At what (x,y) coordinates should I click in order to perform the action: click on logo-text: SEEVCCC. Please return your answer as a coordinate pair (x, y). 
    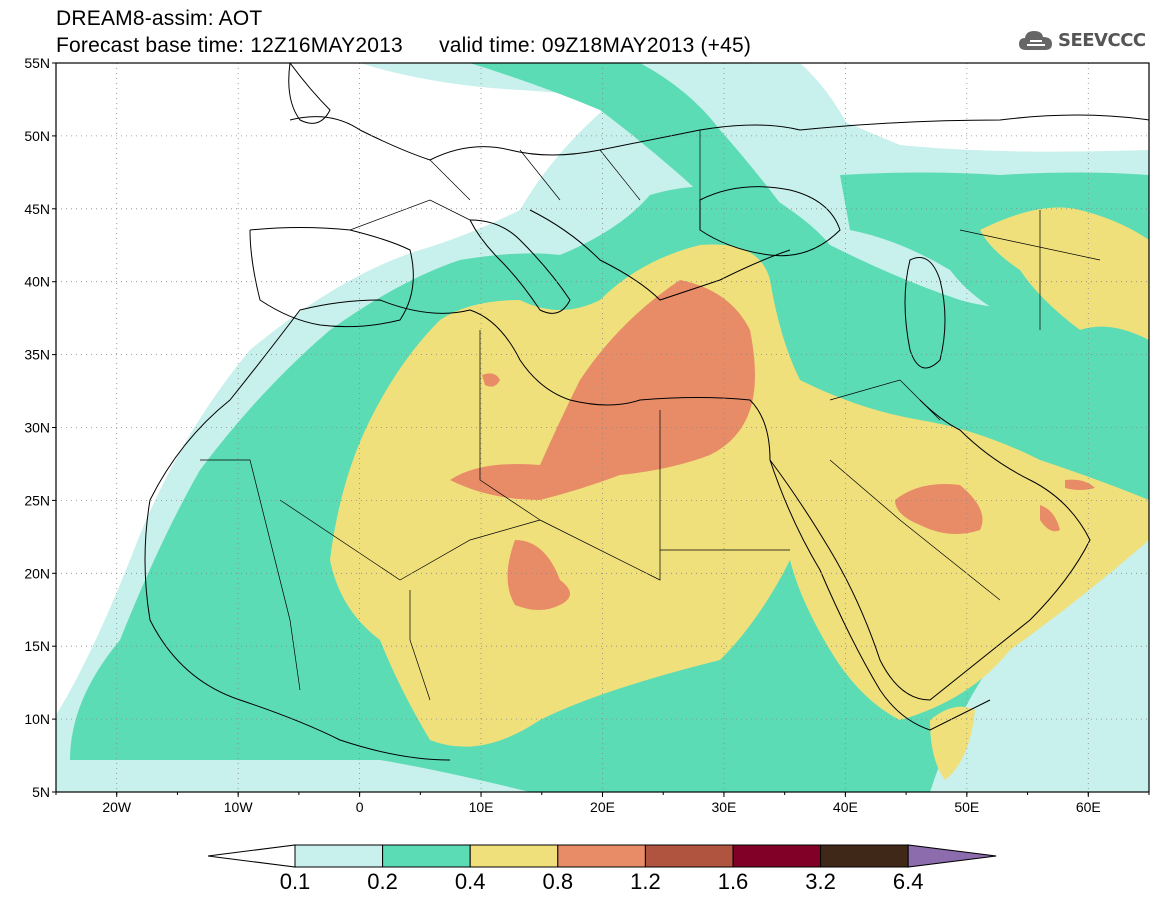
    Looking at the image, I should click on (1102, 40).